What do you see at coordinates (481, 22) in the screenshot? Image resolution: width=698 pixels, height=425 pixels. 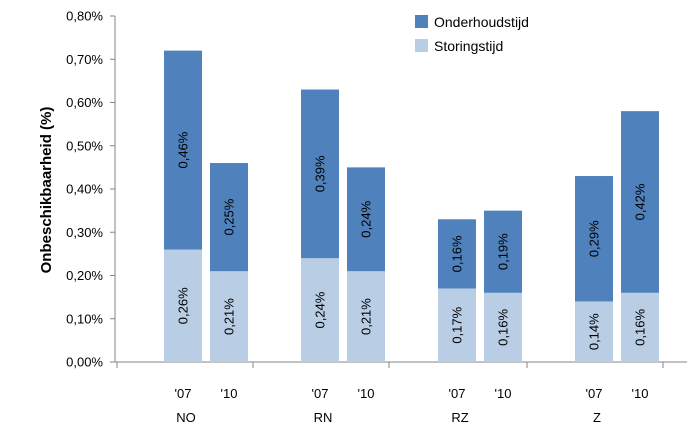 I see `legend-label: Onderhoudstijd` at bounding box center [481, 22].